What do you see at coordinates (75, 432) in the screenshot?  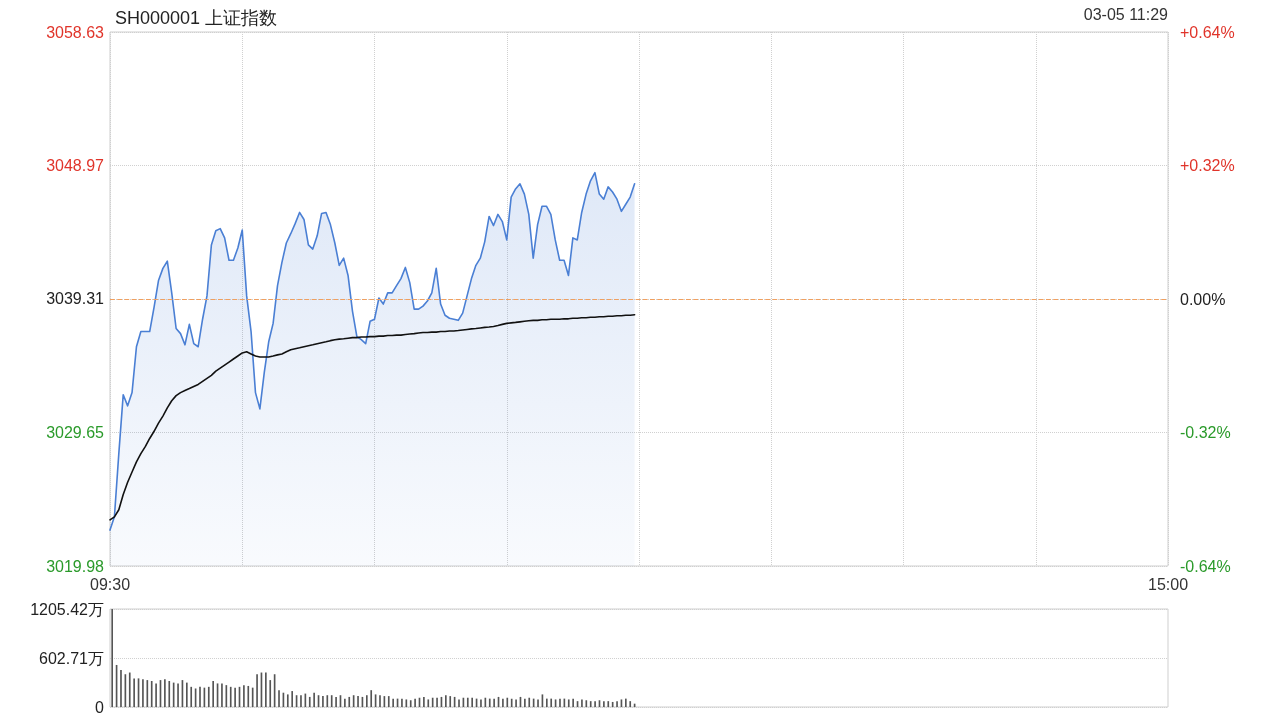 I see `y-tick-label: 3029.65` at bounding box center [75, 432].